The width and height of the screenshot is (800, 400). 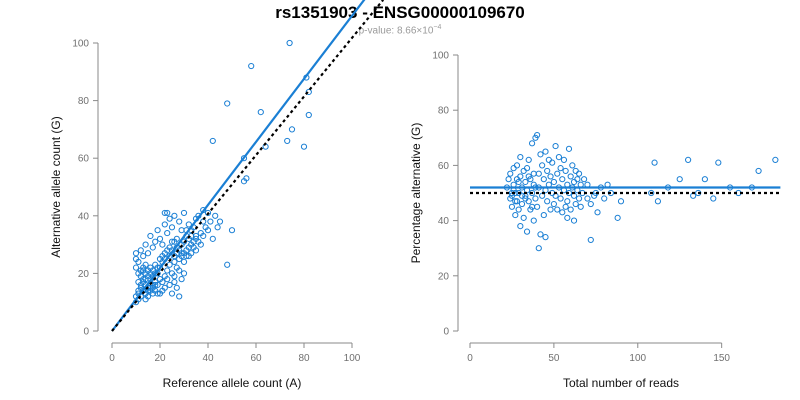 I want to click on y-tick-label: 60, so click(x=84, y=159).